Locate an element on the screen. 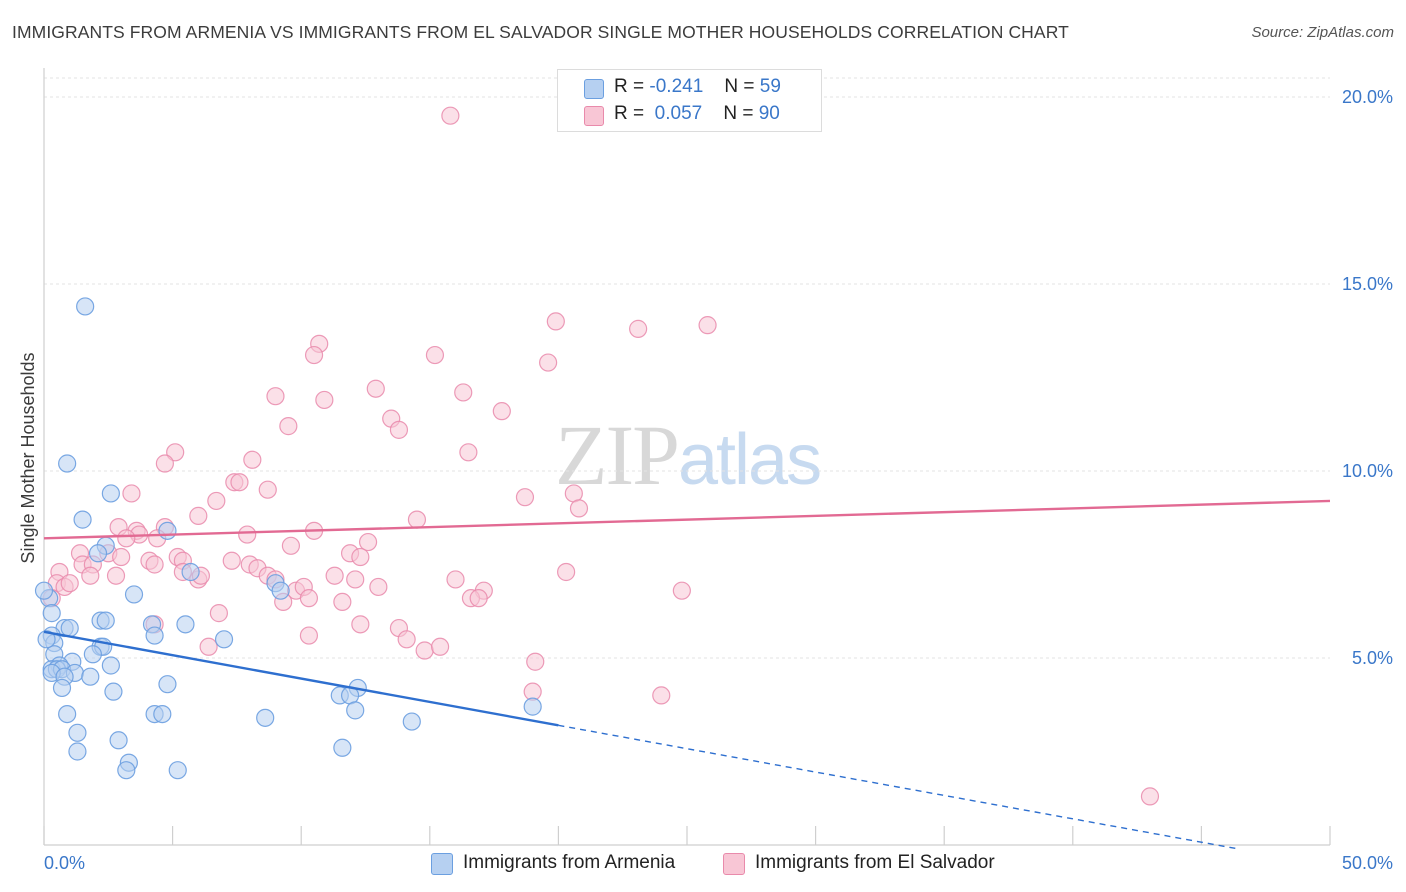 This screenshot has height=892, width=1406. x-tick-label-max: 50.0% is located at coordinates (1367, 863).